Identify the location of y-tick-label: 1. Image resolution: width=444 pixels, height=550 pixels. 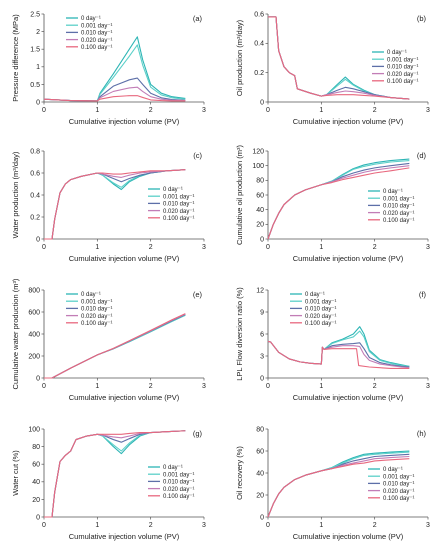
(38, 67).